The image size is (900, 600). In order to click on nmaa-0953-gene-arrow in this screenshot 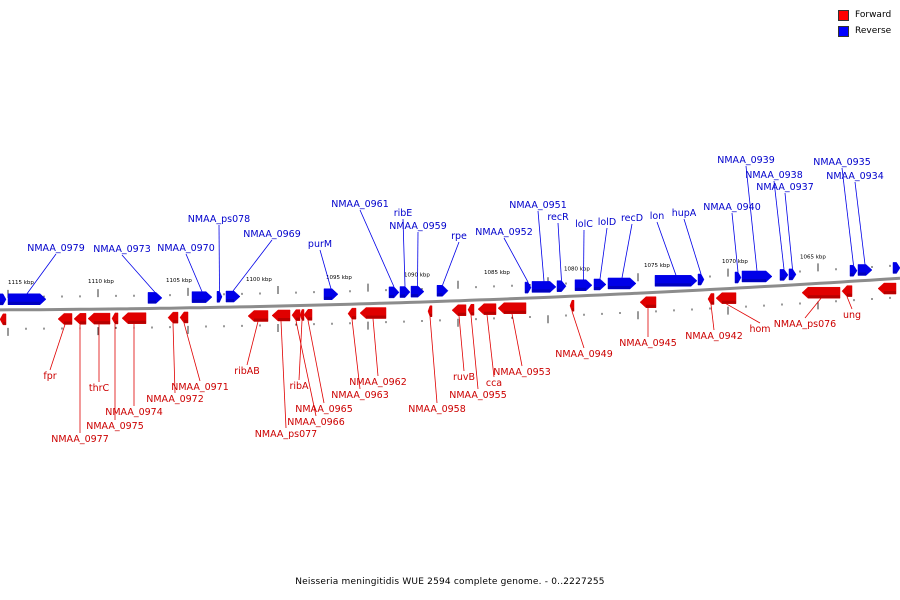, I will do `click(512, 308)`.